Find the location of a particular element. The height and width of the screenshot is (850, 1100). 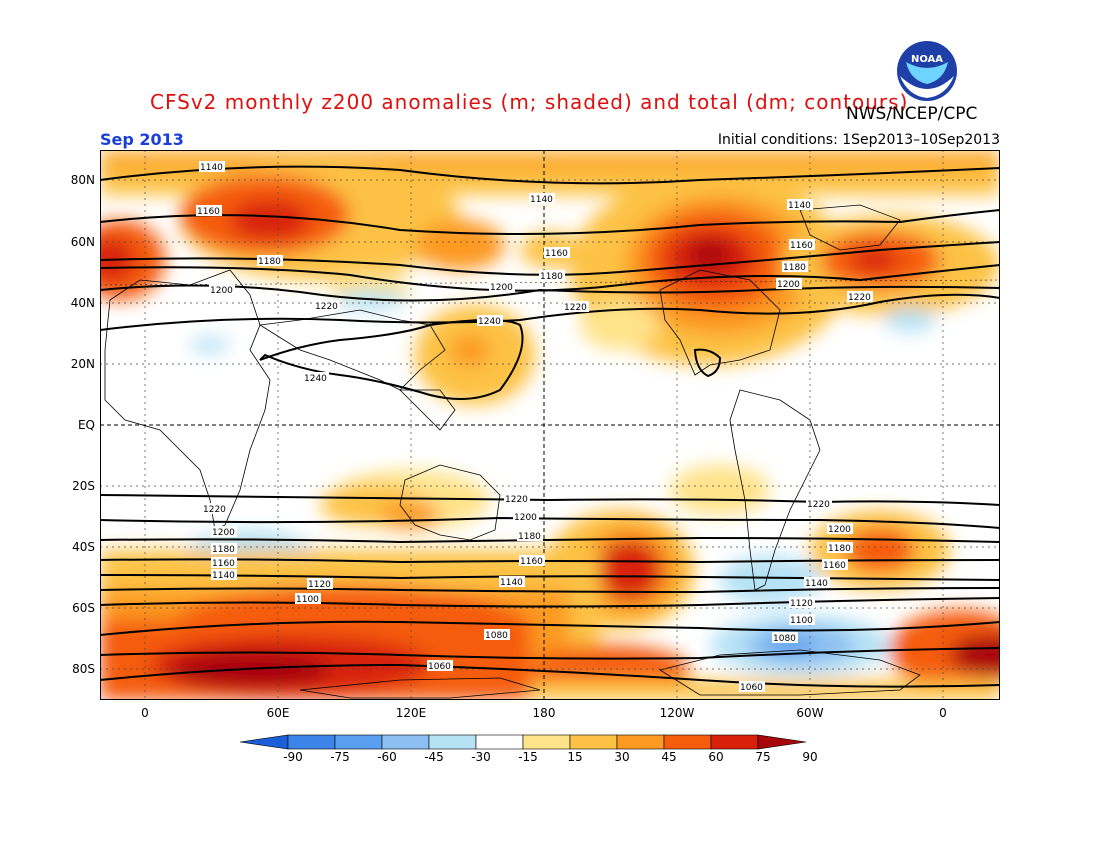

lon-label: 120E is located at coordinates (411, 713).